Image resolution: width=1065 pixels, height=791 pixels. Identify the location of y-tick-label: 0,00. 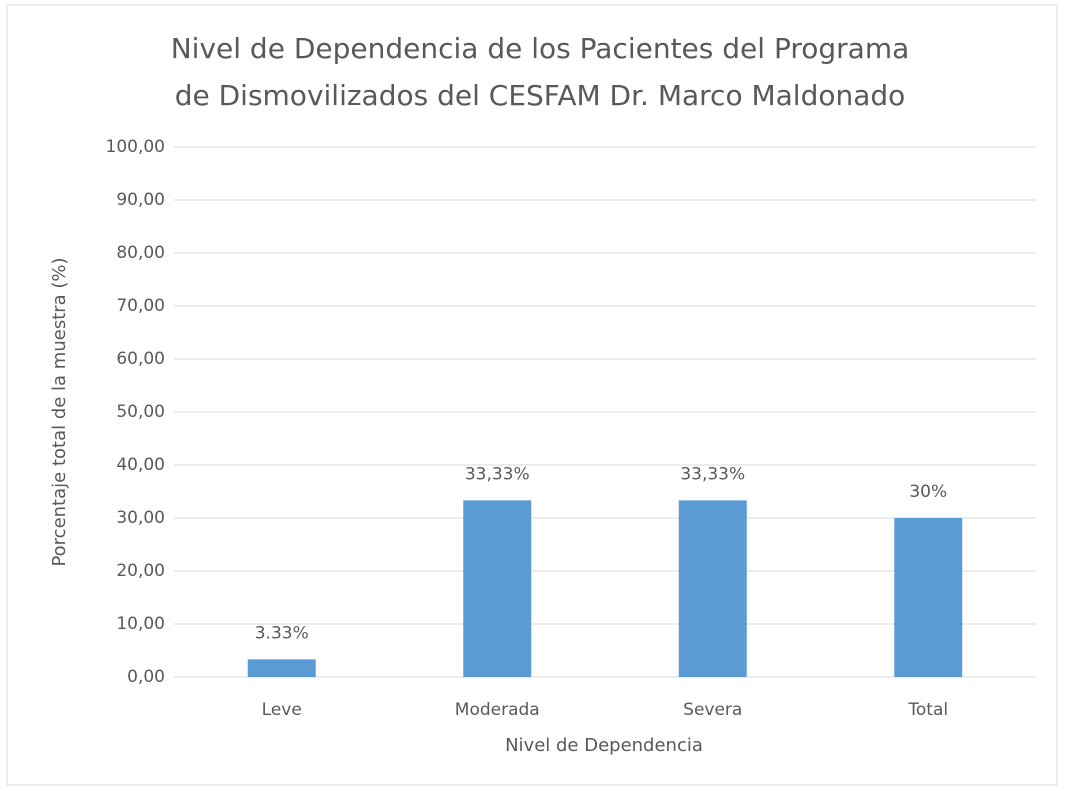
(146, 677).